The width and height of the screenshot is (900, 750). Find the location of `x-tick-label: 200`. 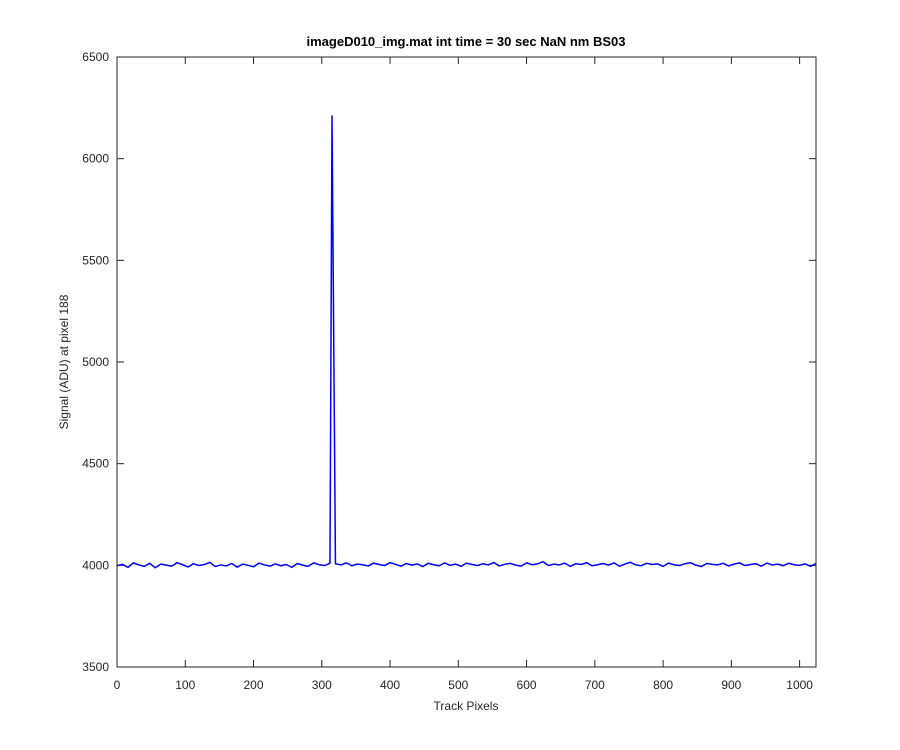

x-tick-label: 200 is located at coordinates (254, 685).